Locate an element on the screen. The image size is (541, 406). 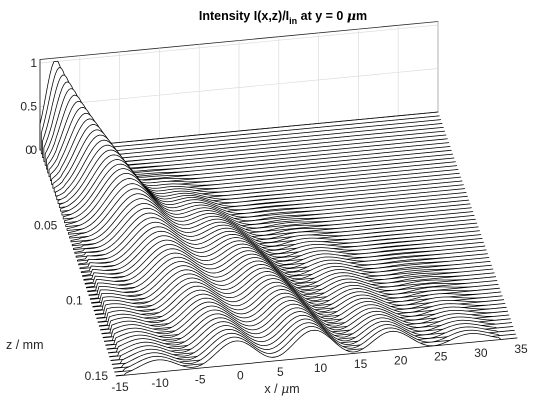
x-tick-label-10: 35 is located at coordinates (521, 349).